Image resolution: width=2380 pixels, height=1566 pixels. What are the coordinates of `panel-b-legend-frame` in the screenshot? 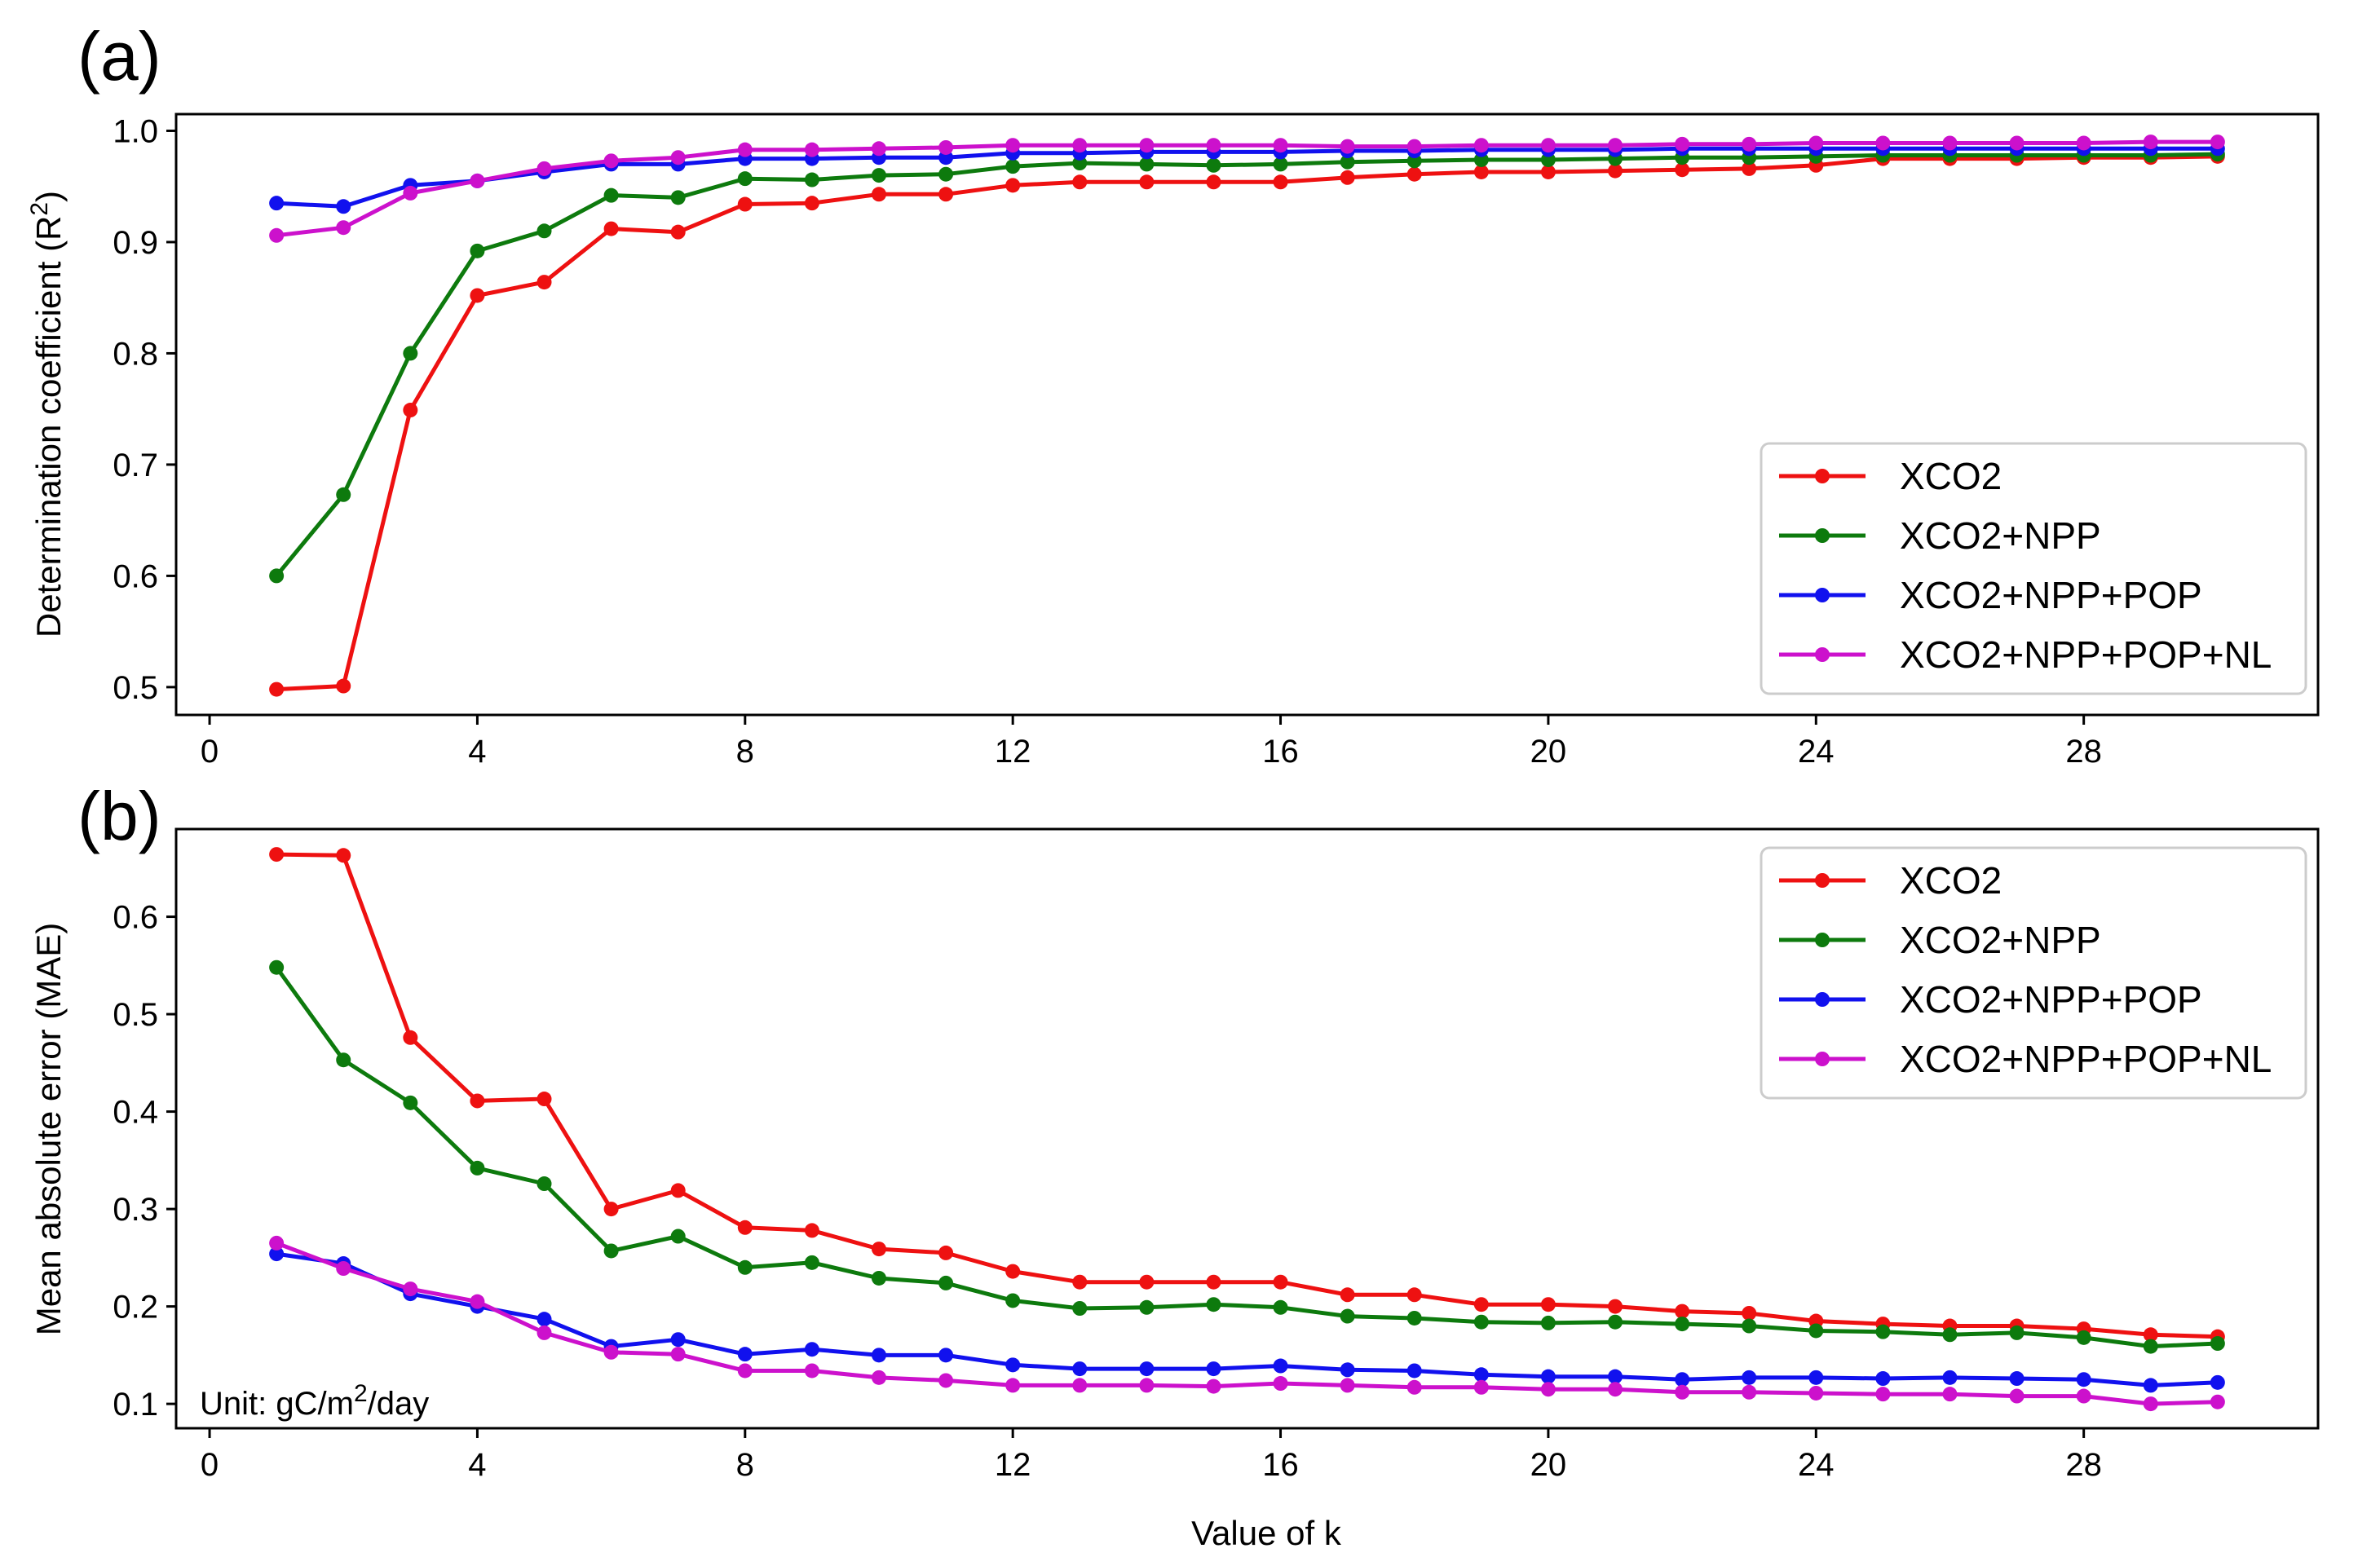 It's located at (2034, 973).